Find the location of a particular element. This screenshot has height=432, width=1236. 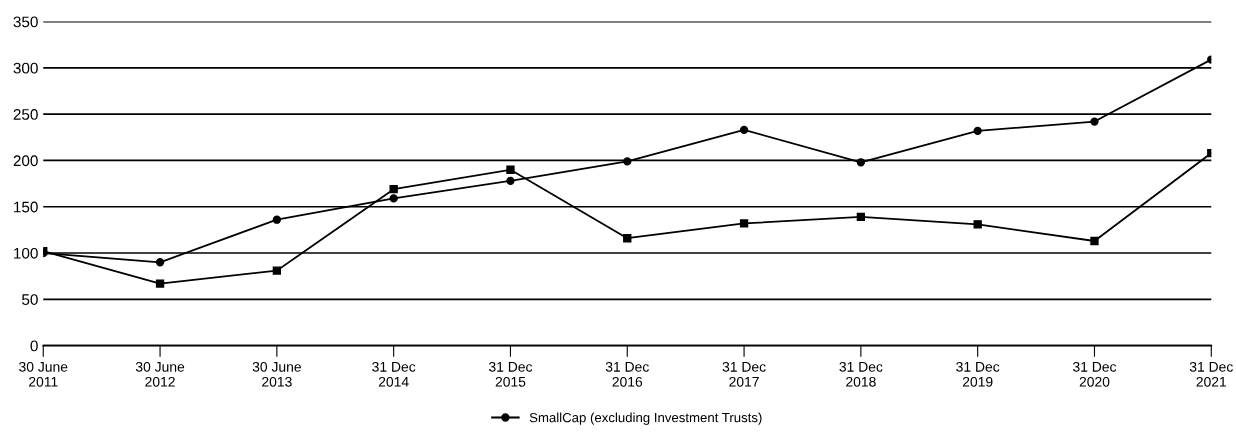

x-tick-label: 30 June 2011 is located at coordinates (43, 374).